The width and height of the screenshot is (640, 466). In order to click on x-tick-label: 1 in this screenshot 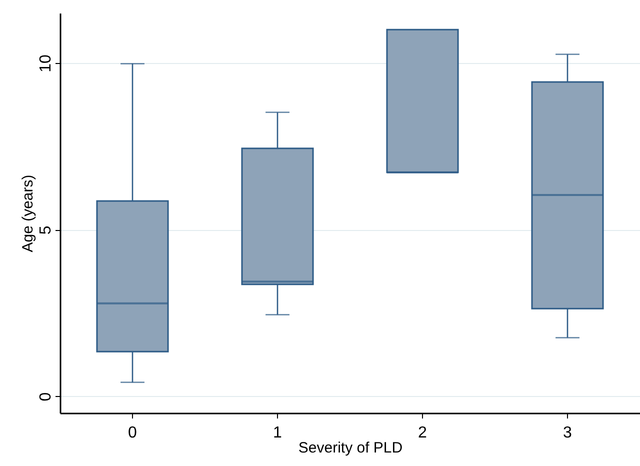, I will do `click(277, 433)`.